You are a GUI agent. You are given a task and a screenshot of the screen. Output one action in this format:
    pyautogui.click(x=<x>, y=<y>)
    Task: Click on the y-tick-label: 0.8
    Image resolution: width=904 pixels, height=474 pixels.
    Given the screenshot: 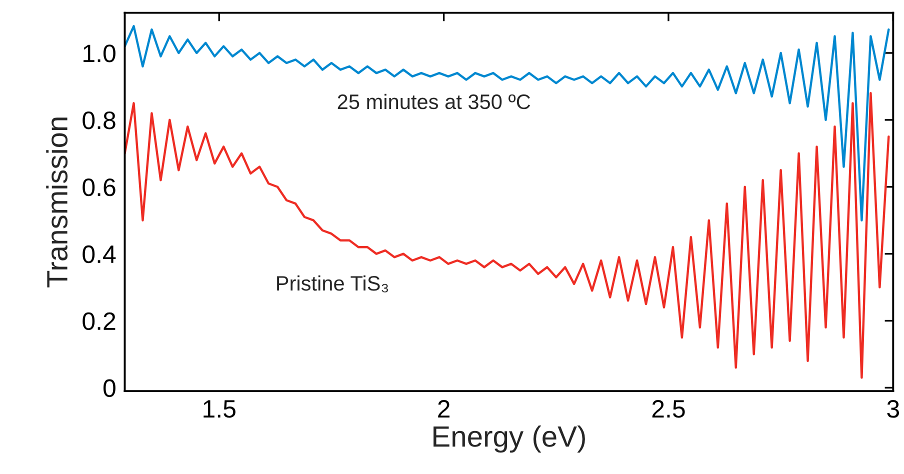 What is the action you would take?
    pyautogui.click(x=99, y=121)
    